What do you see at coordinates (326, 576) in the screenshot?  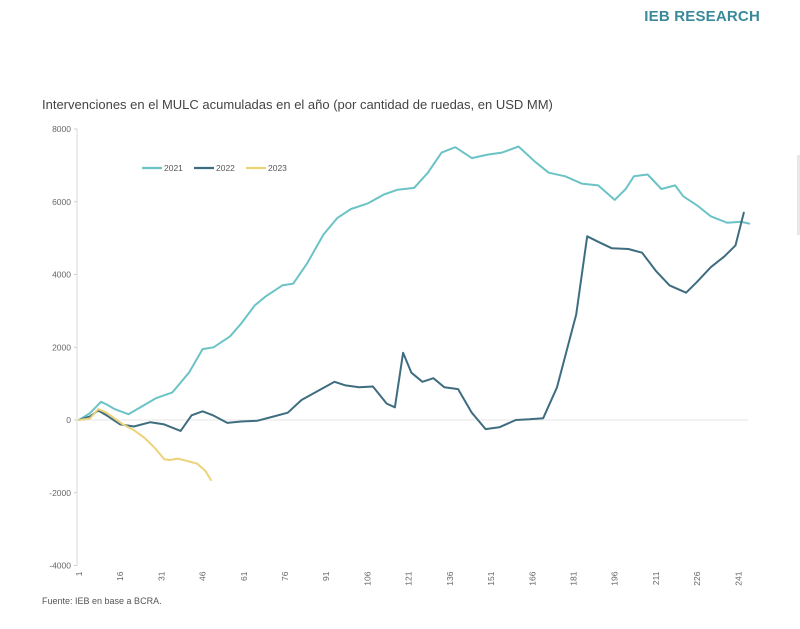 I see `x-tick-label: 91` at bounding box center [326, 576].